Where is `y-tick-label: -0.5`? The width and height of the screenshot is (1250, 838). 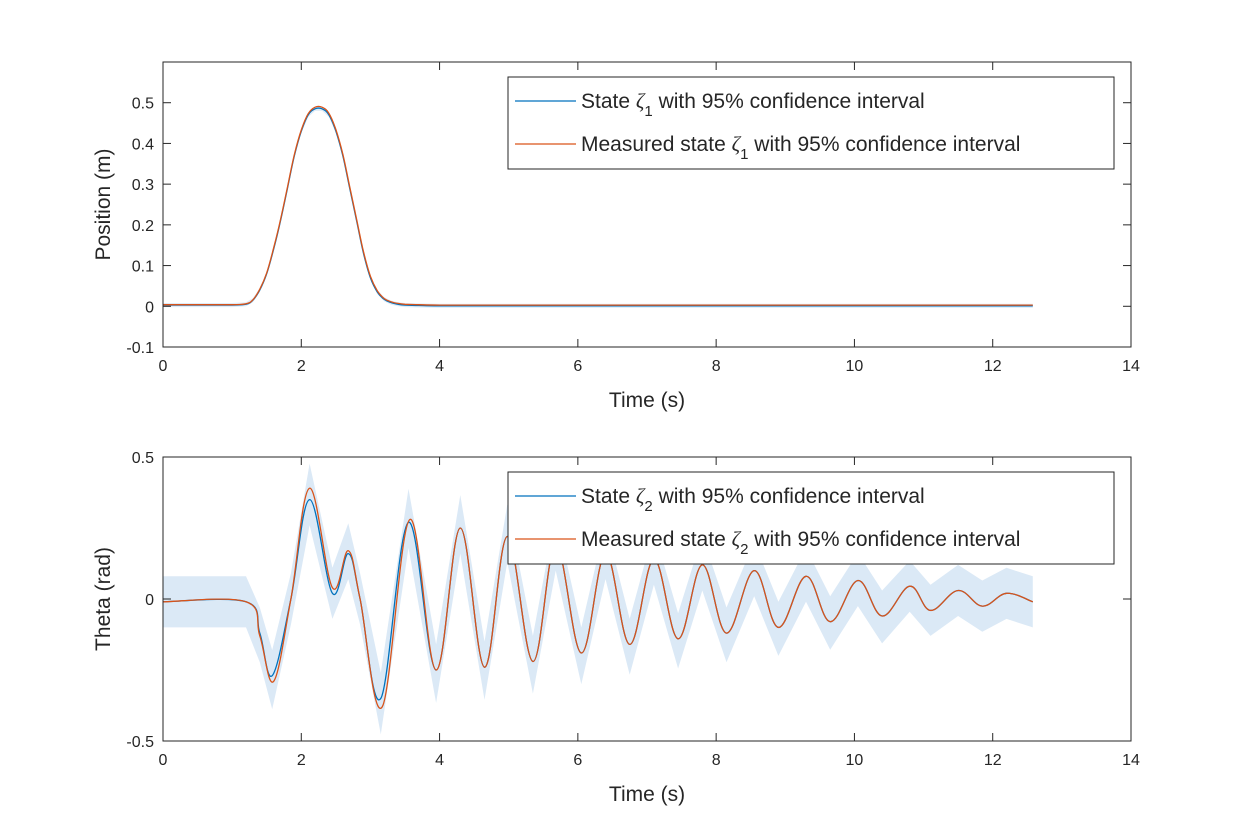 y-tick-label: -0.5 is located at coordinates (140, 742).